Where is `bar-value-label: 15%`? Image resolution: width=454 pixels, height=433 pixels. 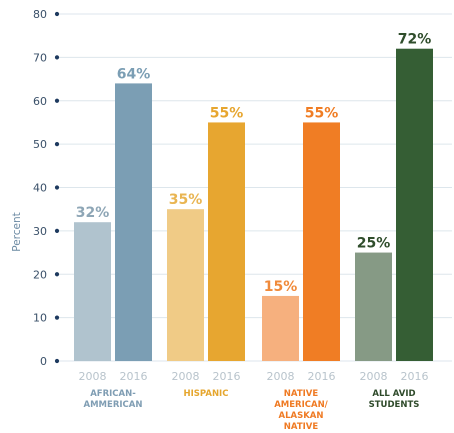 bar-value-label: 15% is located at coordinates (281, 287).